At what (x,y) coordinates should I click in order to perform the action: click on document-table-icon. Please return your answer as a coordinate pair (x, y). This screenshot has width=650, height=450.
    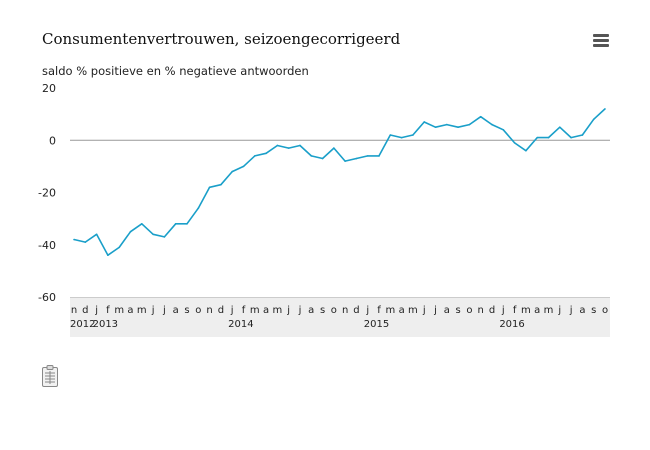
    Looking at the image, I should click on (50, 376).